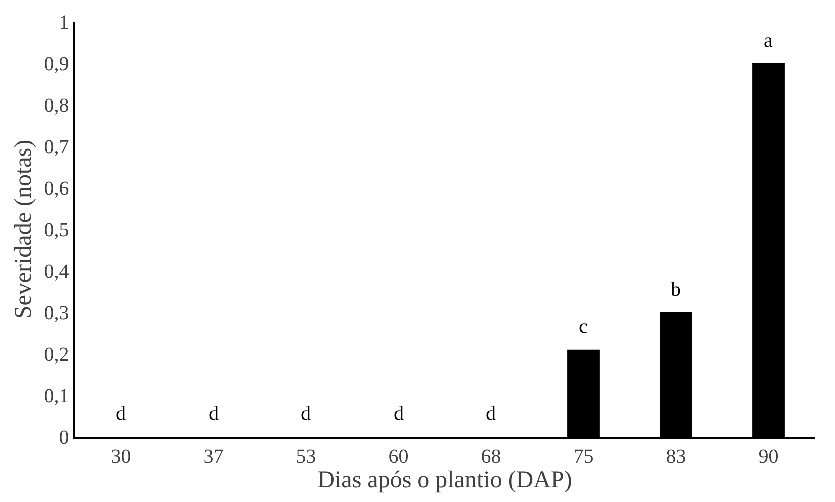  What do you see at coordinates (491, 457) in the screenshot?
I see `x-tick-label: 68` at bounding box center [491, 457].